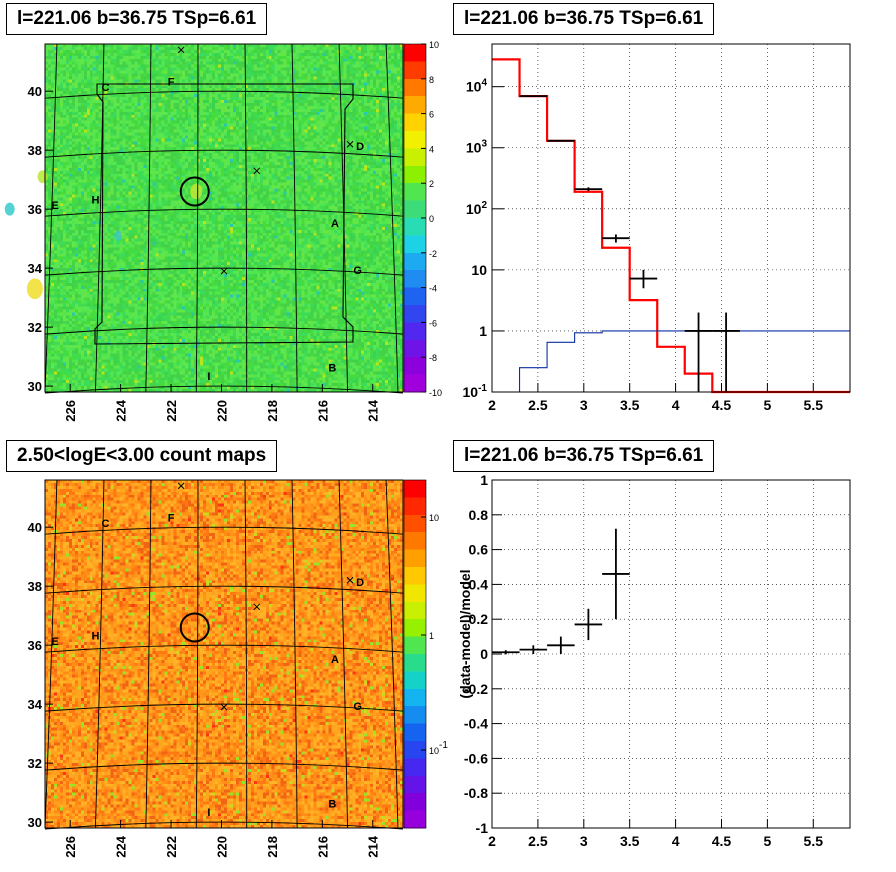 This screenshot has height=872, width=896. What do you see at coordinates (35, 386) in the screenshot?
I see `residual-map-ytick-label-0: 30` at bounding box center [35, 386].